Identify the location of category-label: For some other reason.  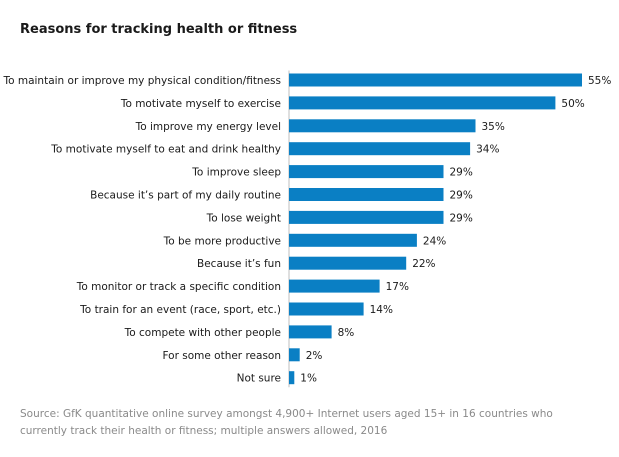
(221, 356).